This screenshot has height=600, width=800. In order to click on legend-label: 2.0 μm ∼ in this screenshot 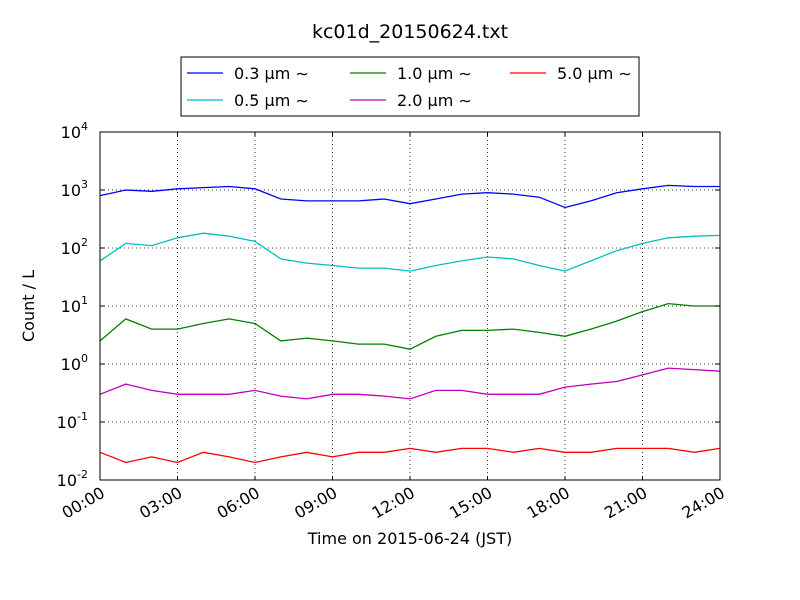, I will do `click(434, 100)`.